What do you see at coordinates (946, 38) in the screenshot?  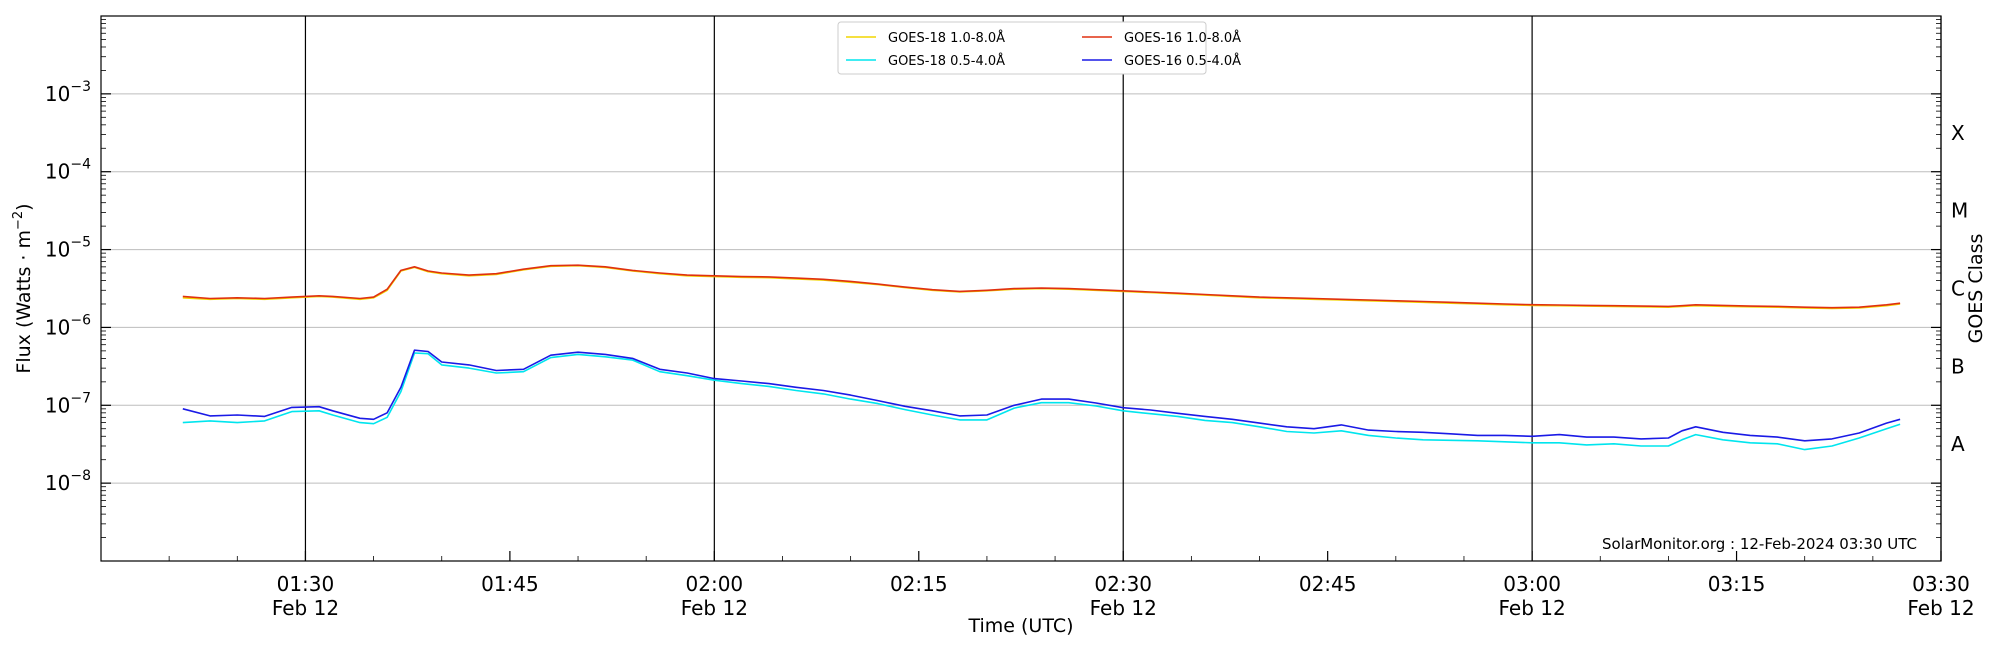 I see `legend-entry-label: GOES-18 1.0-8.0Å` at bounding box center [946, 38].